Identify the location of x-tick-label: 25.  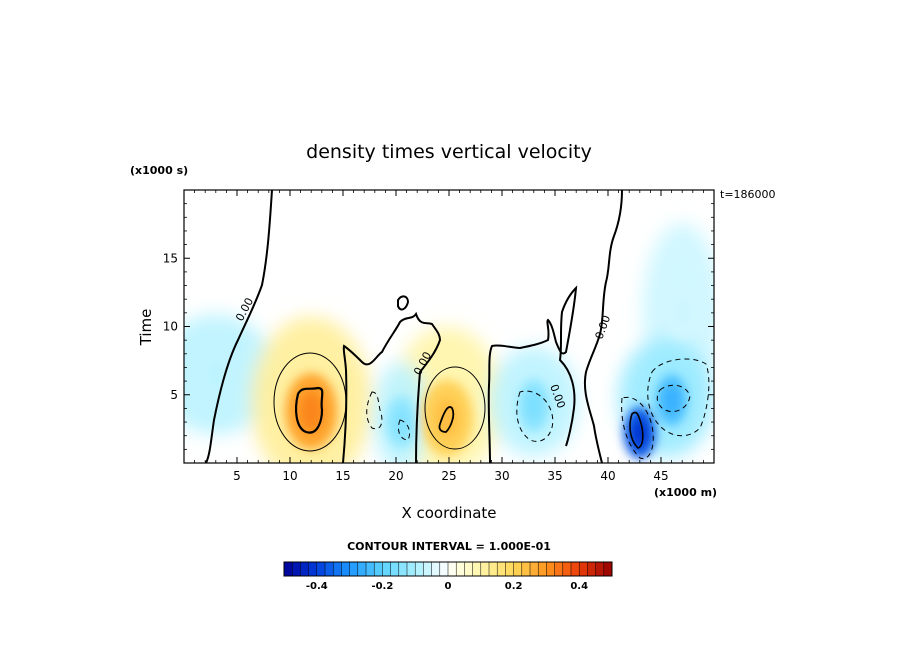
(448, 476).